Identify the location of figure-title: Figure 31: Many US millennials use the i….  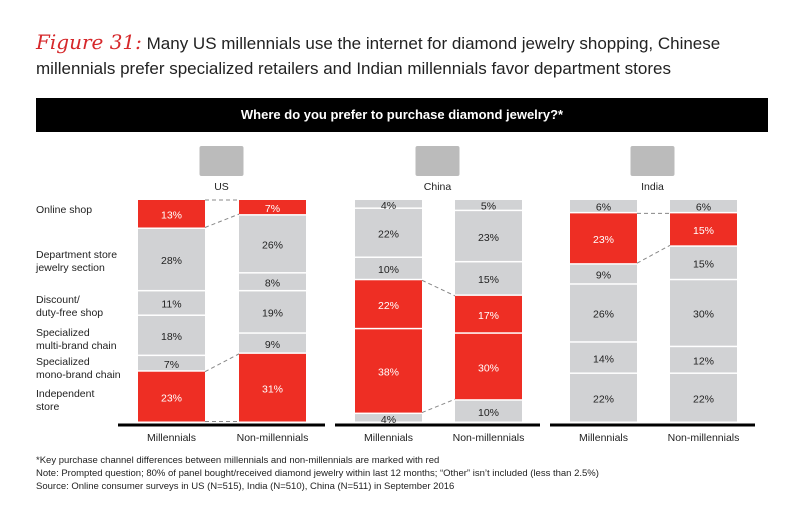
(406, 55).